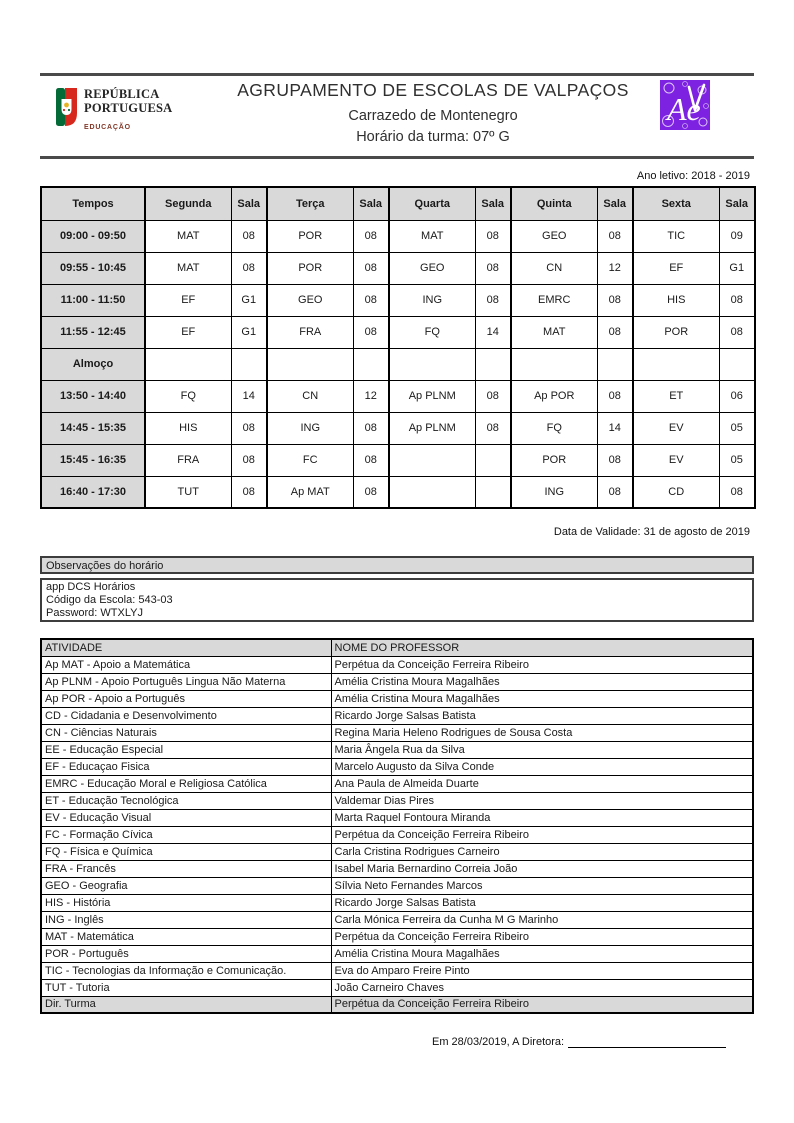 The image size is (794, 1123). I want to click on subject-cell-quinta: GEO, so click(554, 236).